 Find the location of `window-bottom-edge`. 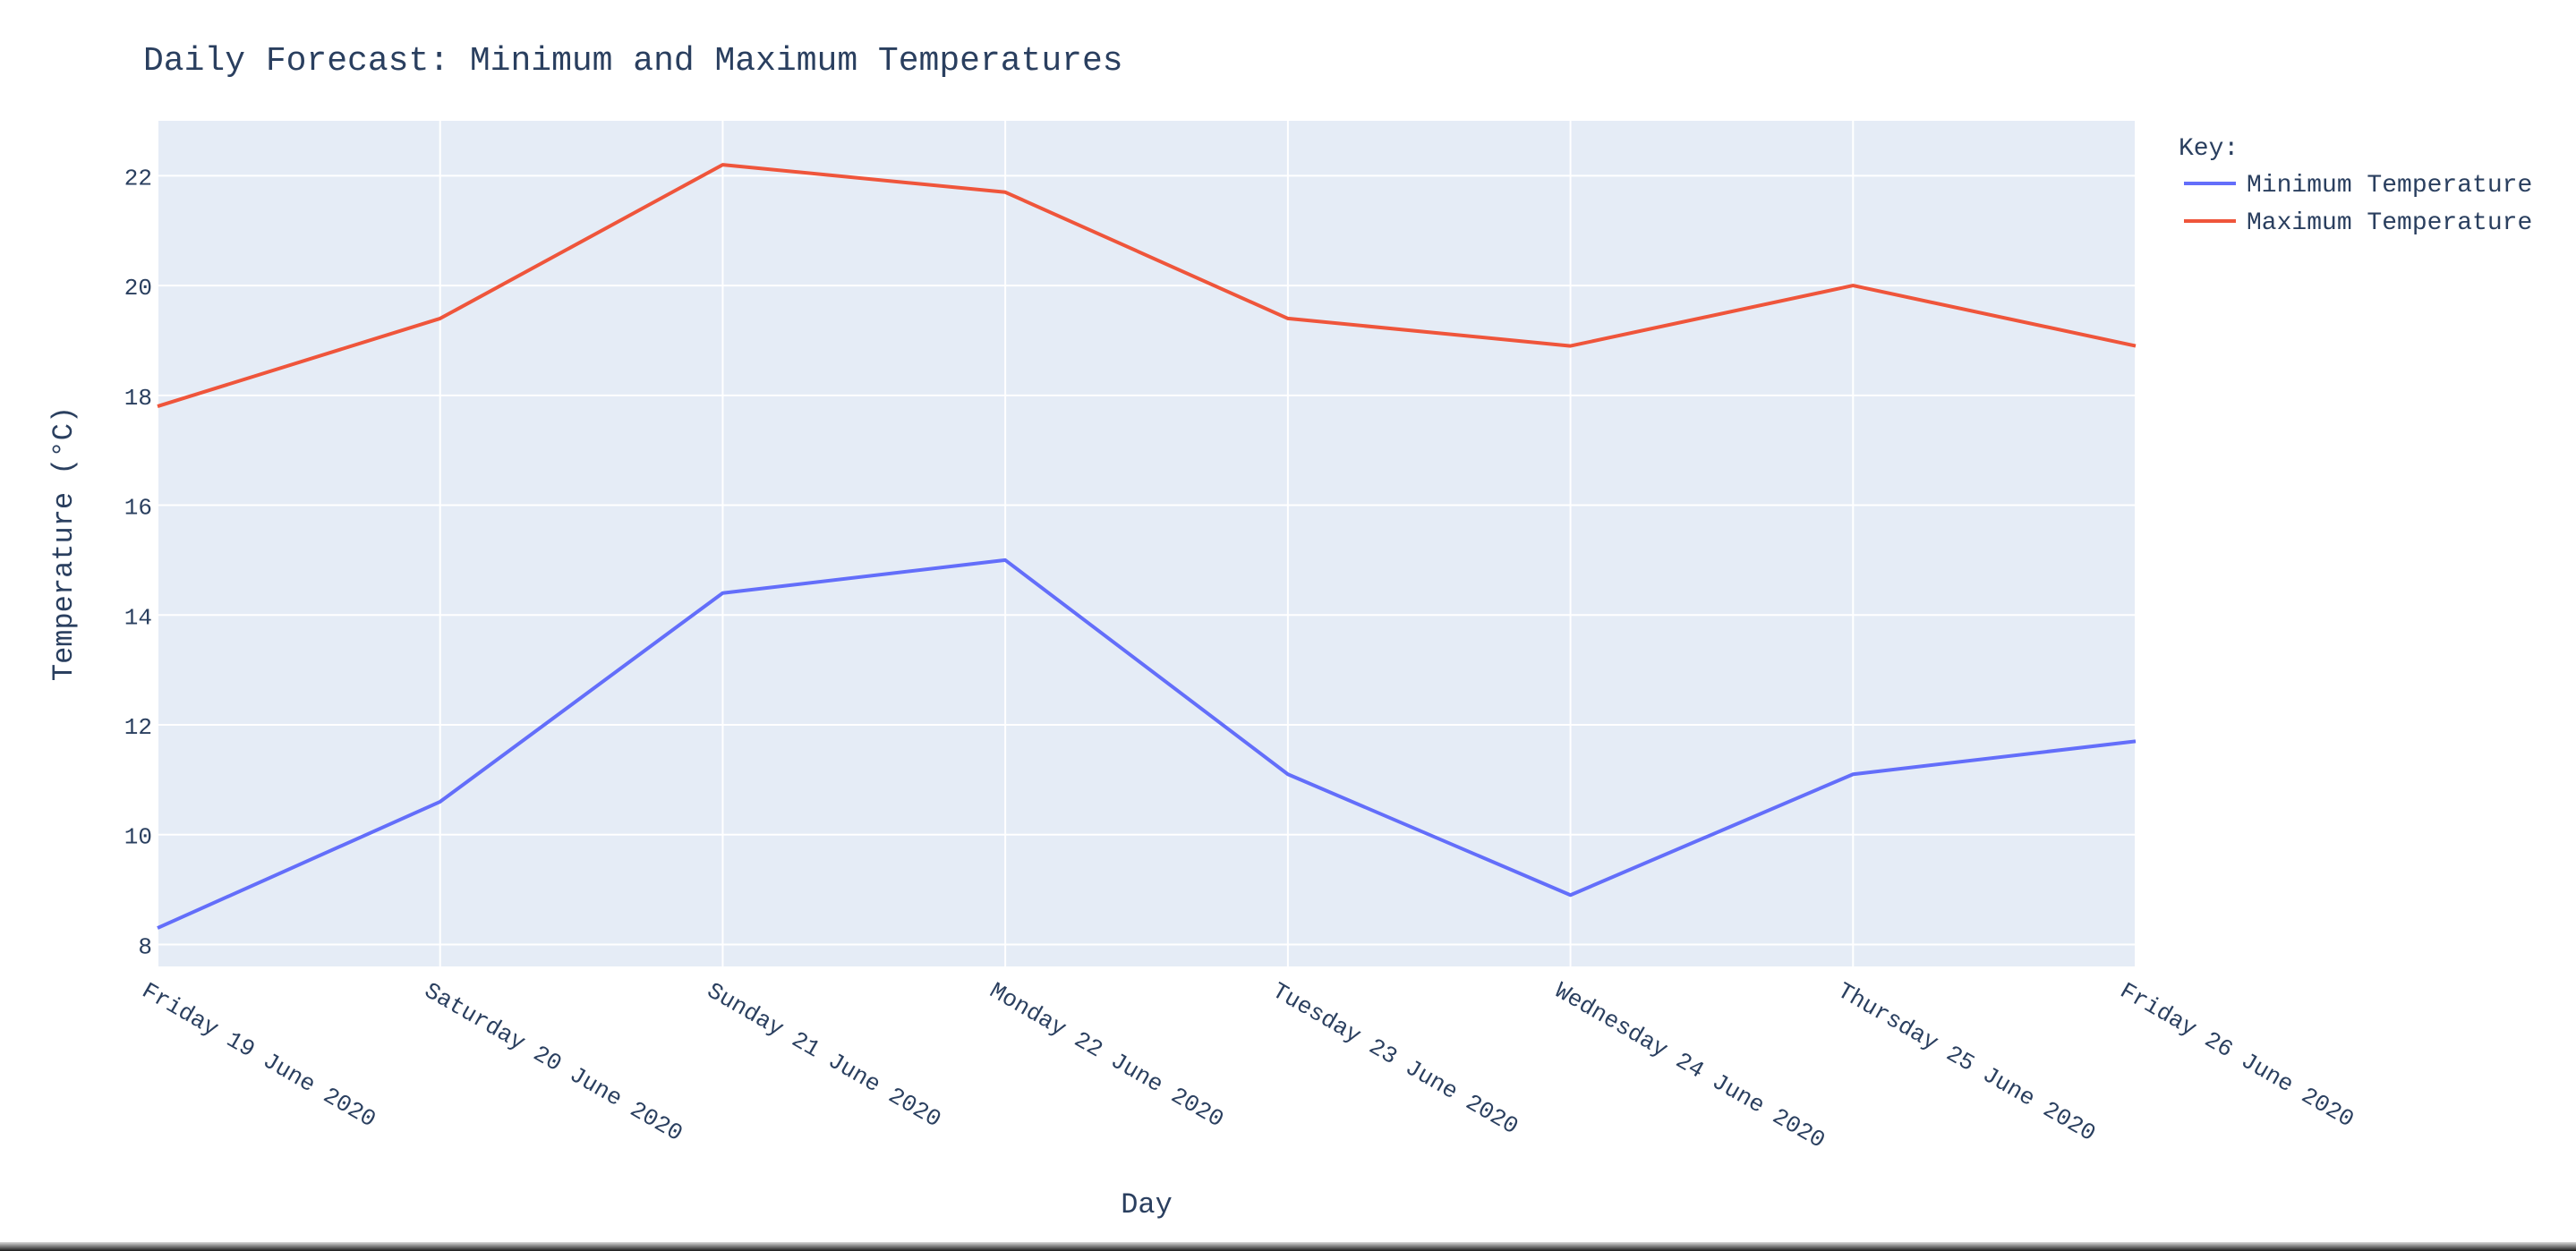

window-bottom-edge is located at coordinates (1288, 1246).